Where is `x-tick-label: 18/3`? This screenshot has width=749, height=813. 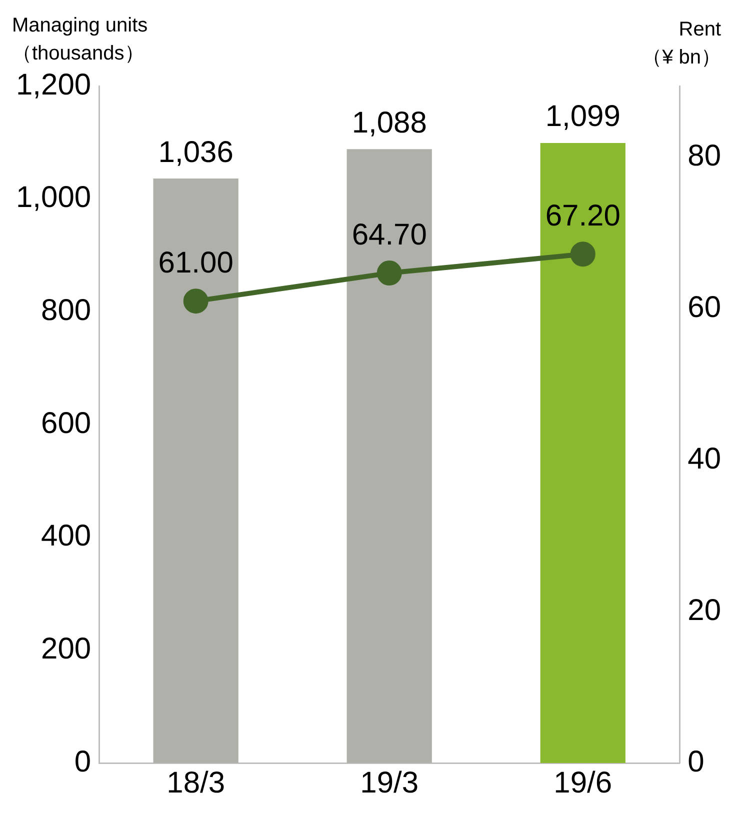
x-tick-label: 18/3 is located at coordinates (196, 783).